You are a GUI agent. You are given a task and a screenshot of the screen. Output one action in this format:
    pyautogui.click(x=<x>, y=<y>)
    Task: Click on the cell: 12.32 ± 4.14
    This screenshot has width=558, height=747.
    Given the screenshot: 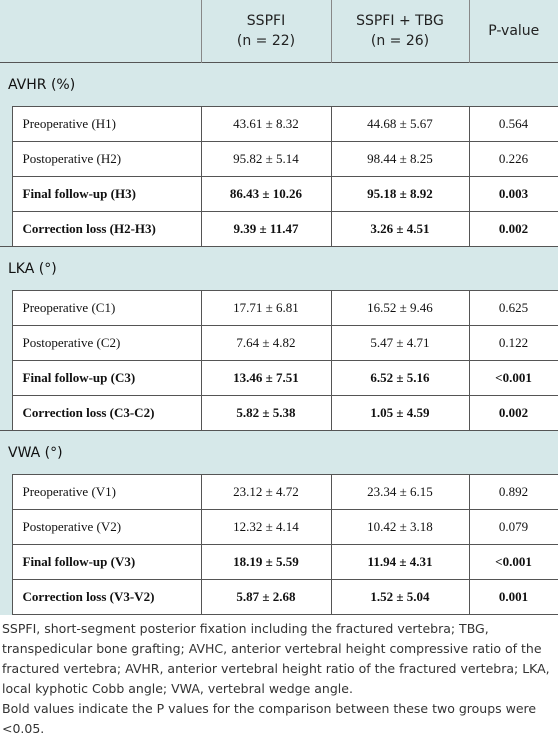 What is the action you would take?
    pyautogui.click(x=266, y=527)
    